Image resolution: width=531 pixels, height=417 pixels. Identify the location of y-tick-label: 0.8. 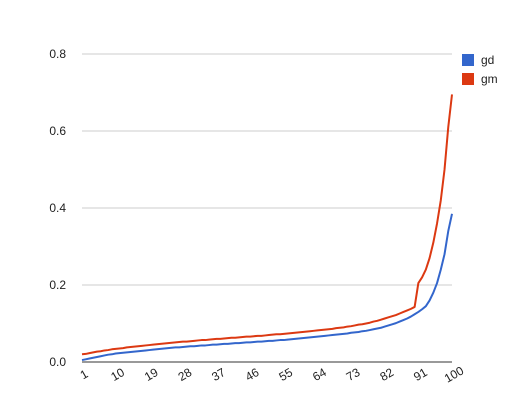
(57, 54).